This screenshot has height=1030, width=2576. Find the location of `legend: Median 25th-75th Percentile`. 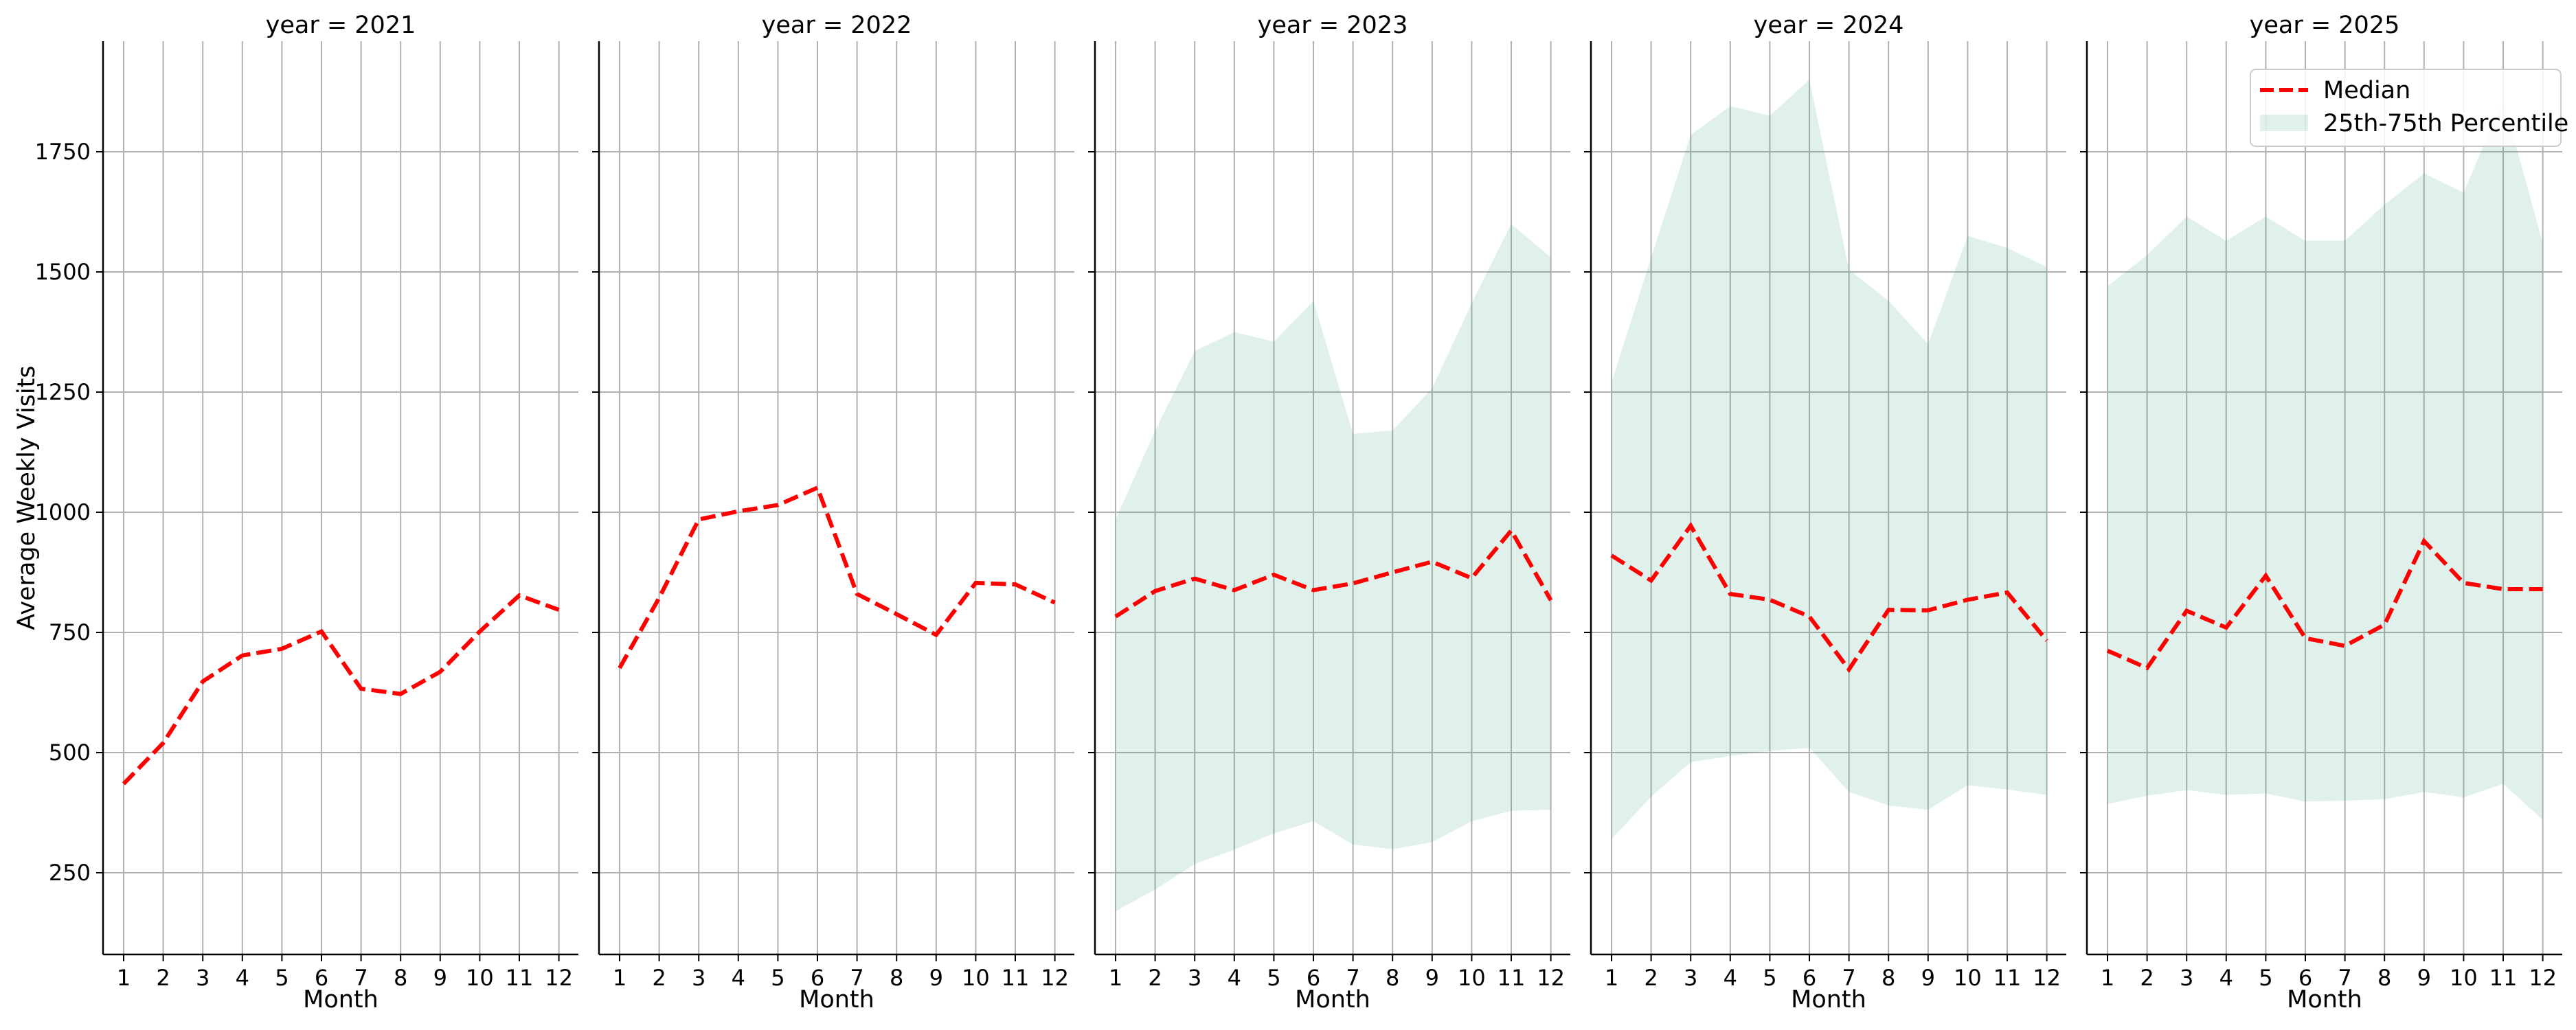

legend: Median 25th-75th Percentile is located at coordinates (2409, 108).